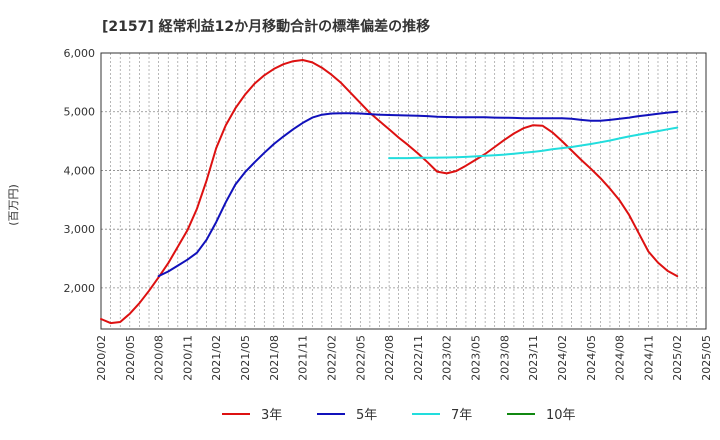 Image resolution: width=720 pixels, height=440 pixels. What do you see at coordinates (216, 358) in the screenshot?
I see `x-tick-label: 2021/02` at bounding box center [216, 358].